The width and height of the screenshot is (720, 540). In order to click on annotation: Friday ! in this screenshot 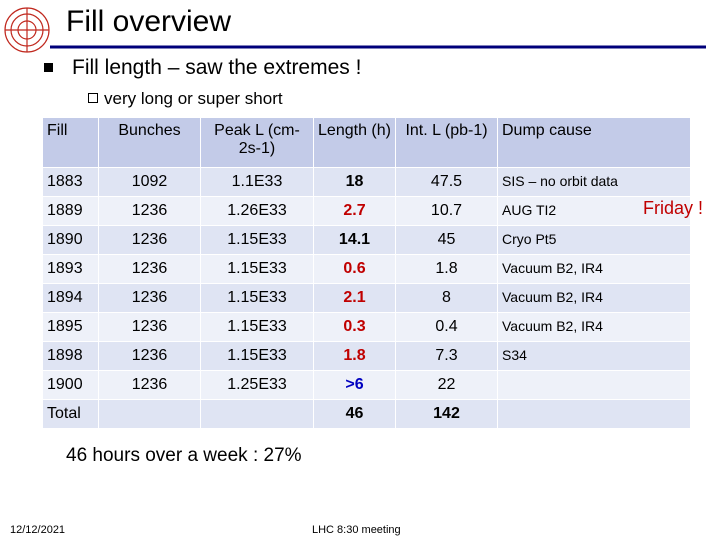, I will do `click(673, 208)`.